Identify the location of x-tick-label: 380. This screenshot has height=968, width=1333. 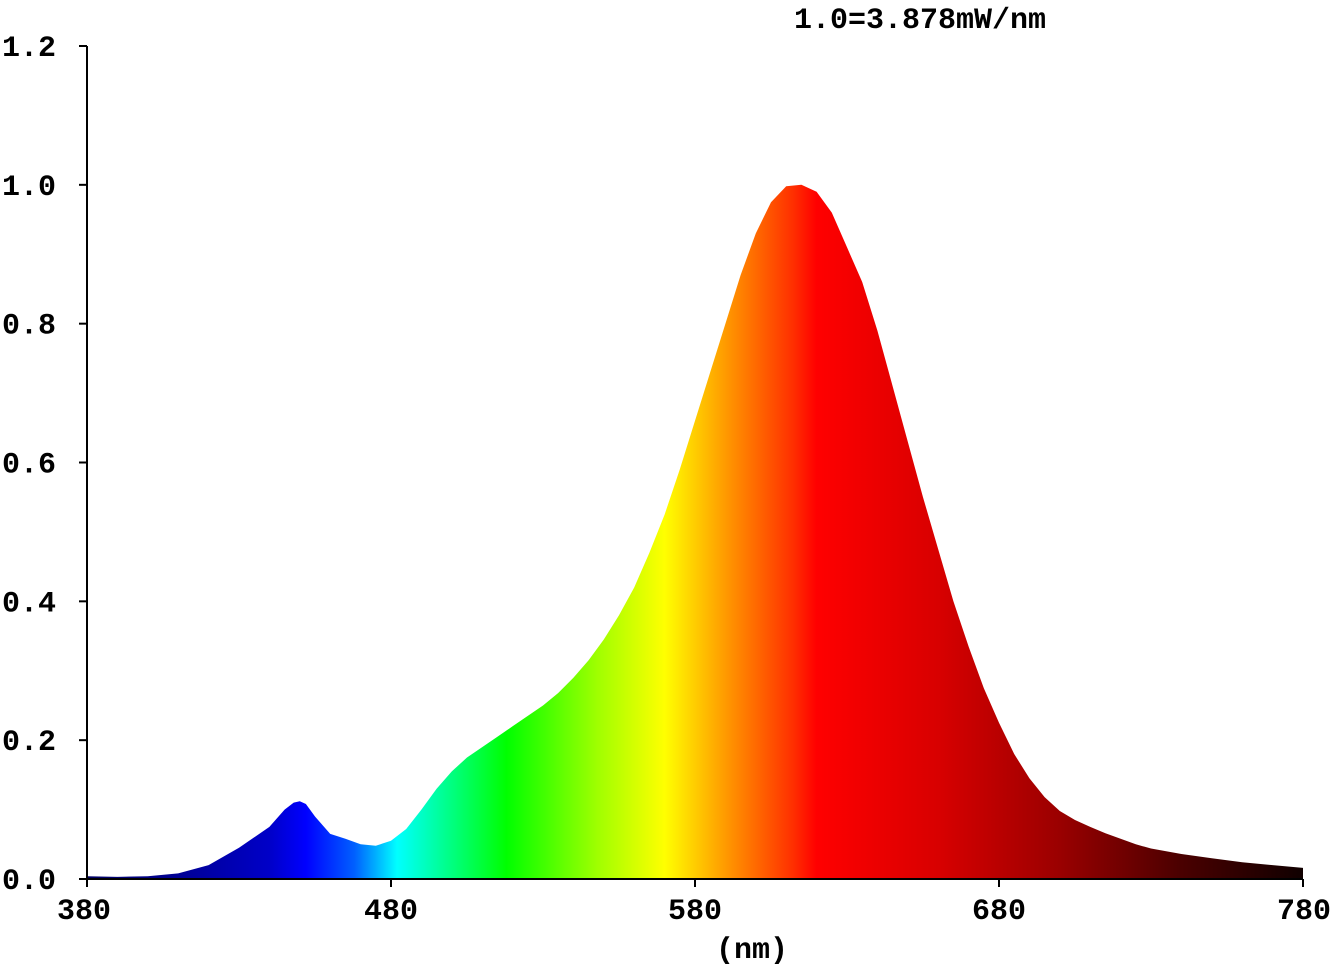
(84, 912).